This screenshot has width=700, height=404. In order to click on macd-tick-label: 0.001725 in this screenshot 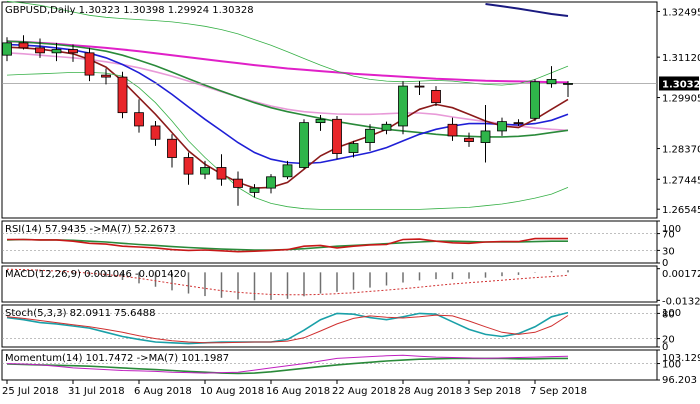, I will do `click(681, 274)`.